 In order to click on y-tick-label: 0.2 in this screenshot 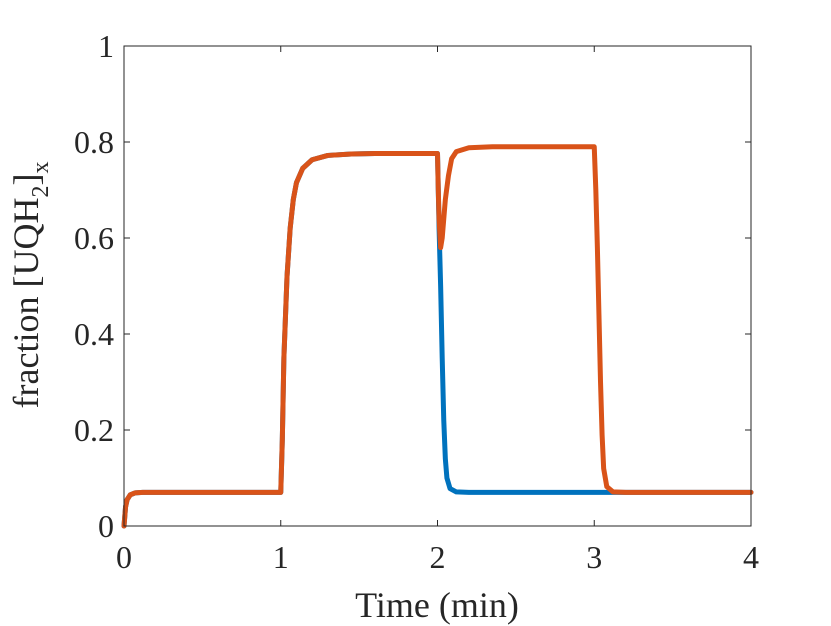, I will do `click(94, 430)`.